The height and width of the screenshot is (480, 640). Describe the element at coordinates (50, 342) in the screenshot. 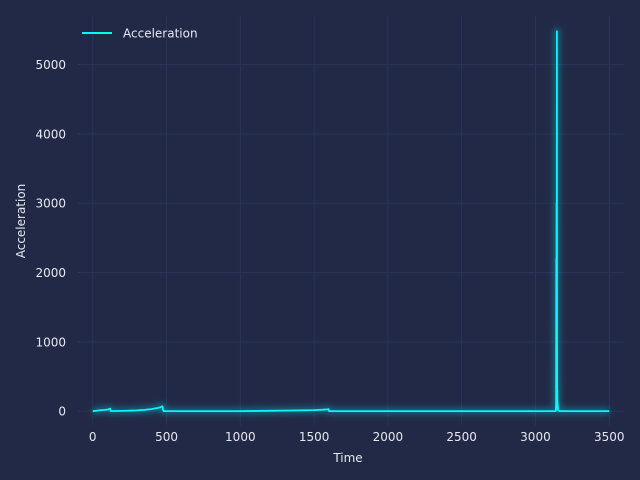

I see `y-tick-label: 1000` at that location.